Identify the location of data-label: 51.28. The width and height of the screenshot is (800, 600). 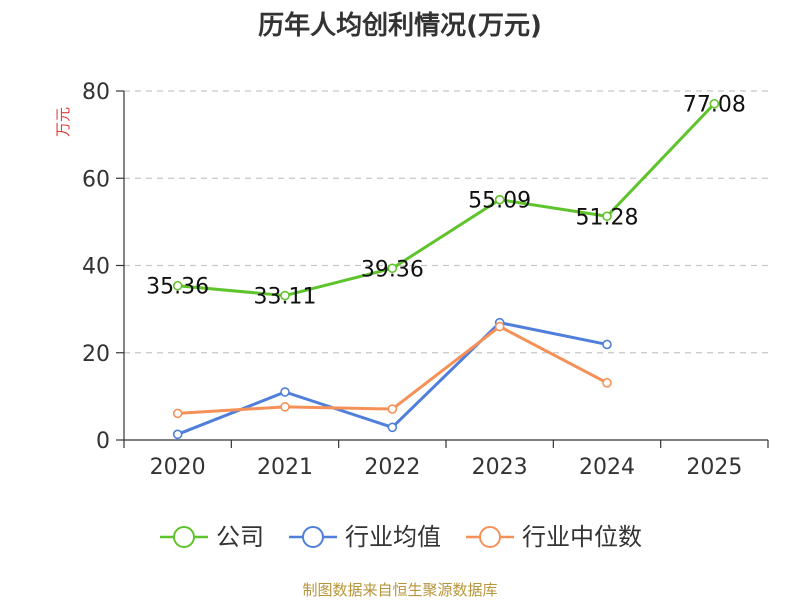
(607, 217).